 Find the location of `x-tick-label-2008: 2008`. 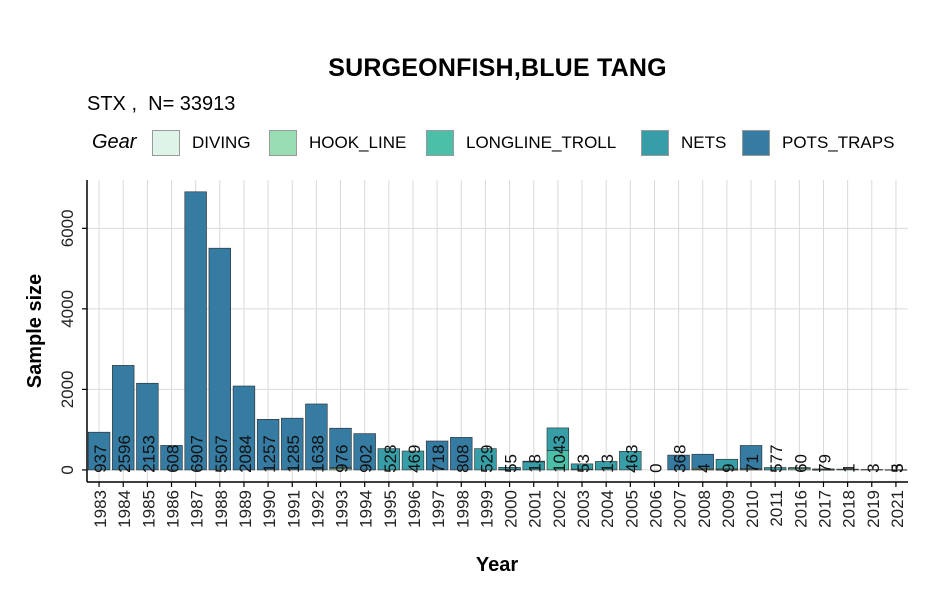

x-tick-label-2008: 2008 is located at coordinates (704, 509).